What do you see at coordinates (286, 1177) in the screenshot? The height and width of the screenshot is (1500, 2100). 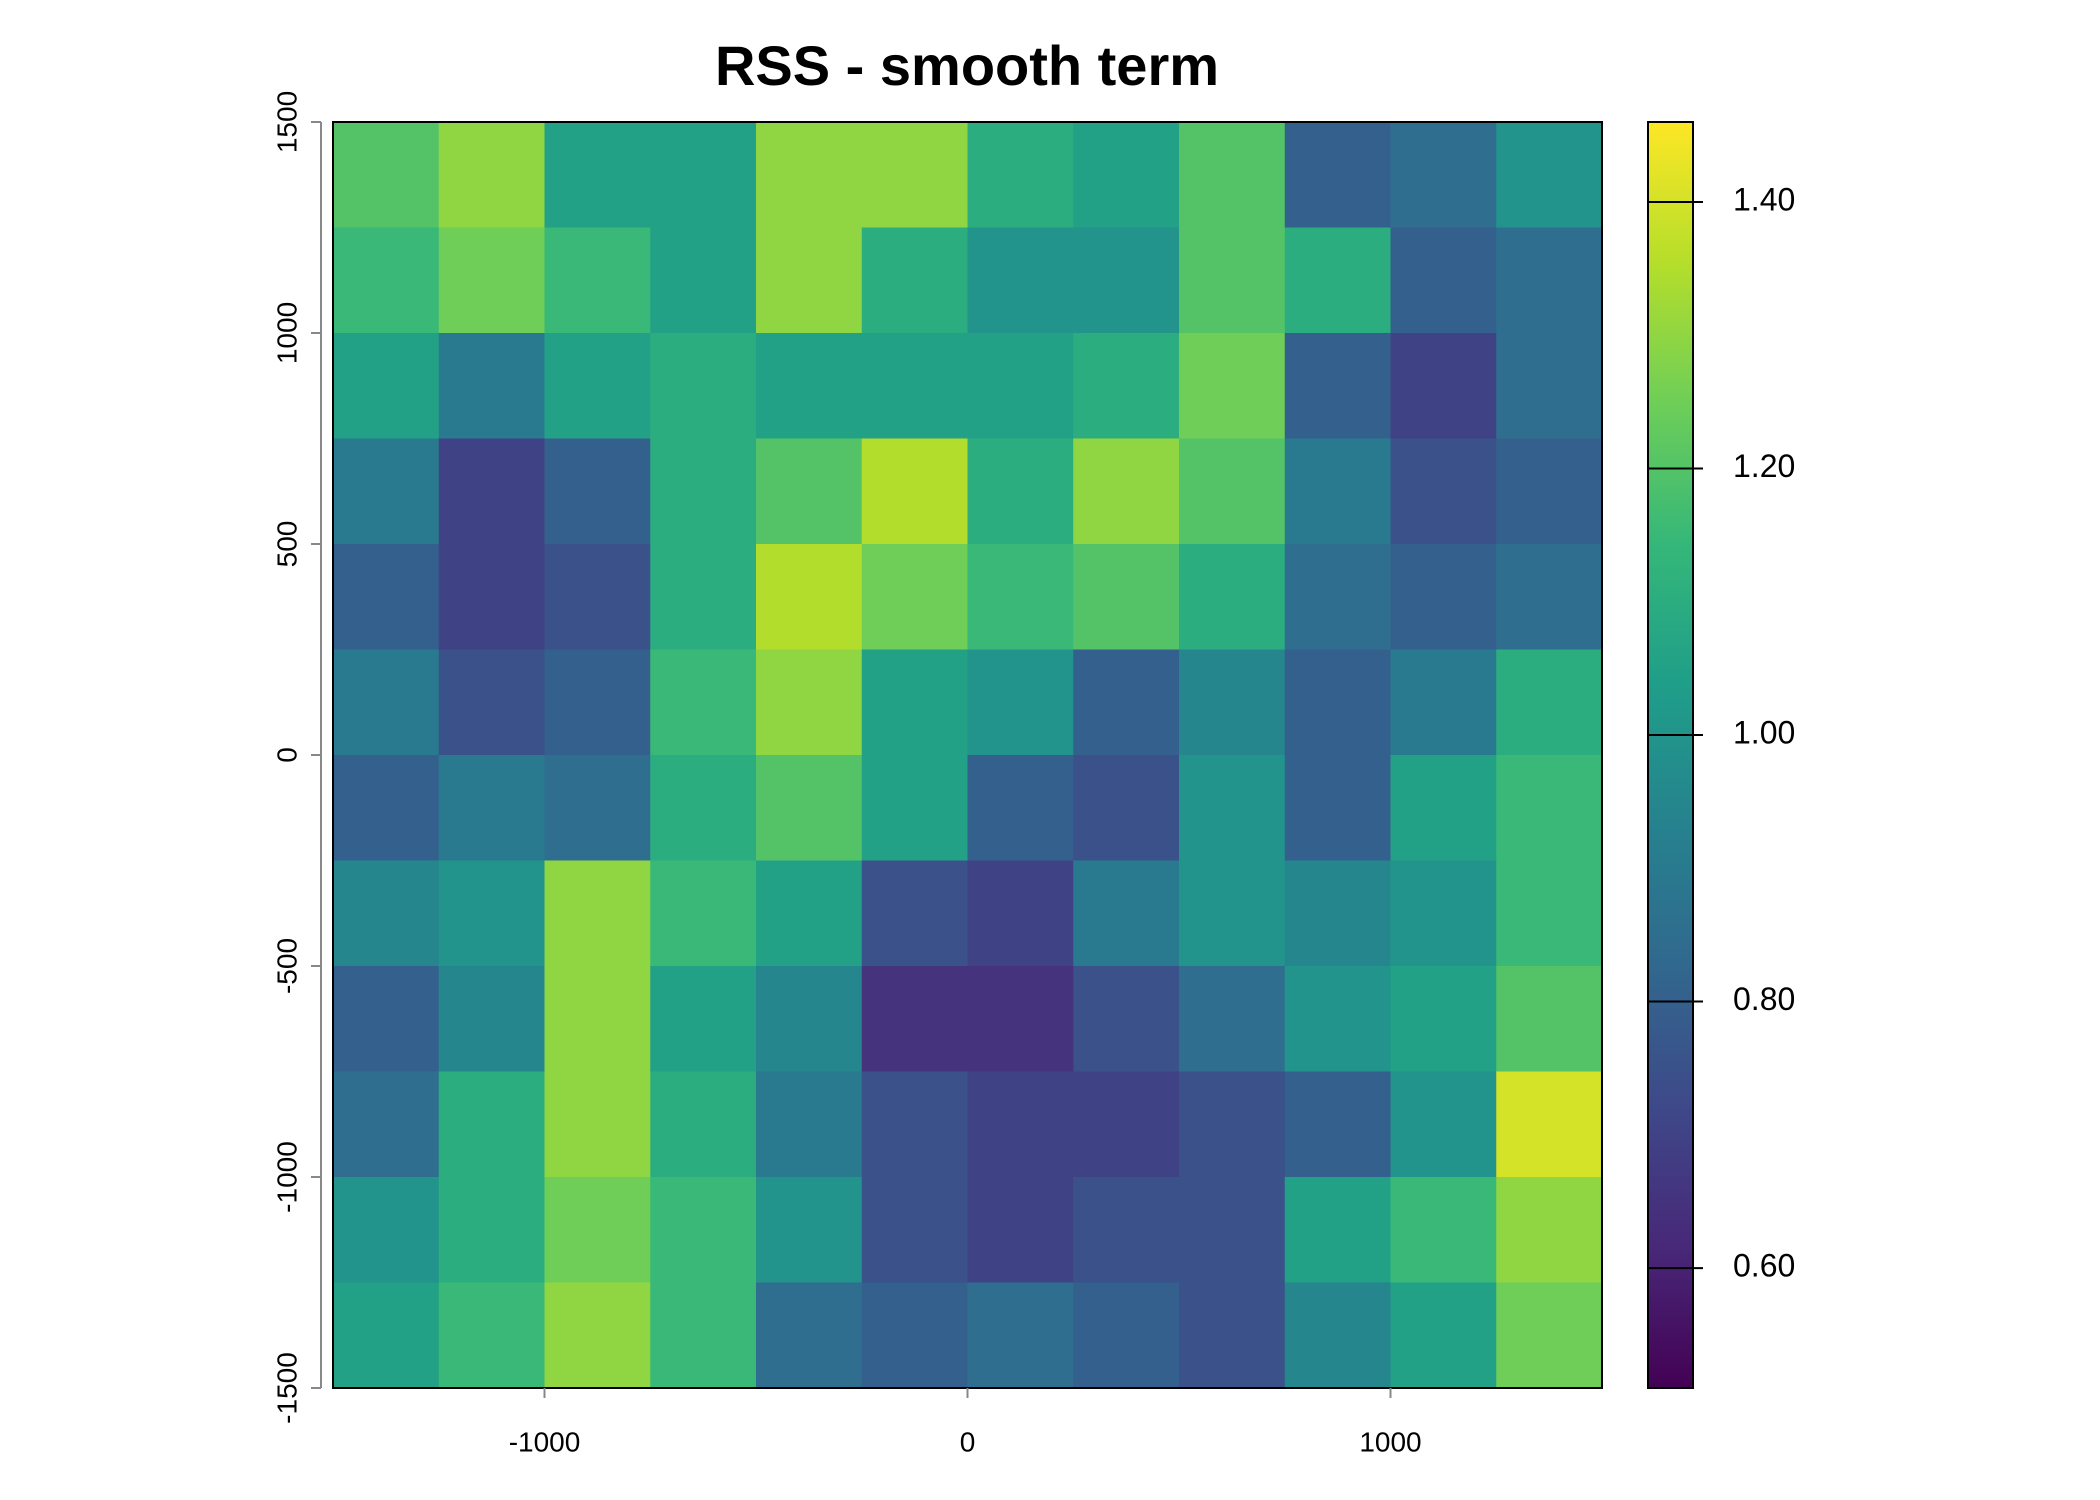 I see `y-tick-label: -1000` at bounding box center [286, 1177].